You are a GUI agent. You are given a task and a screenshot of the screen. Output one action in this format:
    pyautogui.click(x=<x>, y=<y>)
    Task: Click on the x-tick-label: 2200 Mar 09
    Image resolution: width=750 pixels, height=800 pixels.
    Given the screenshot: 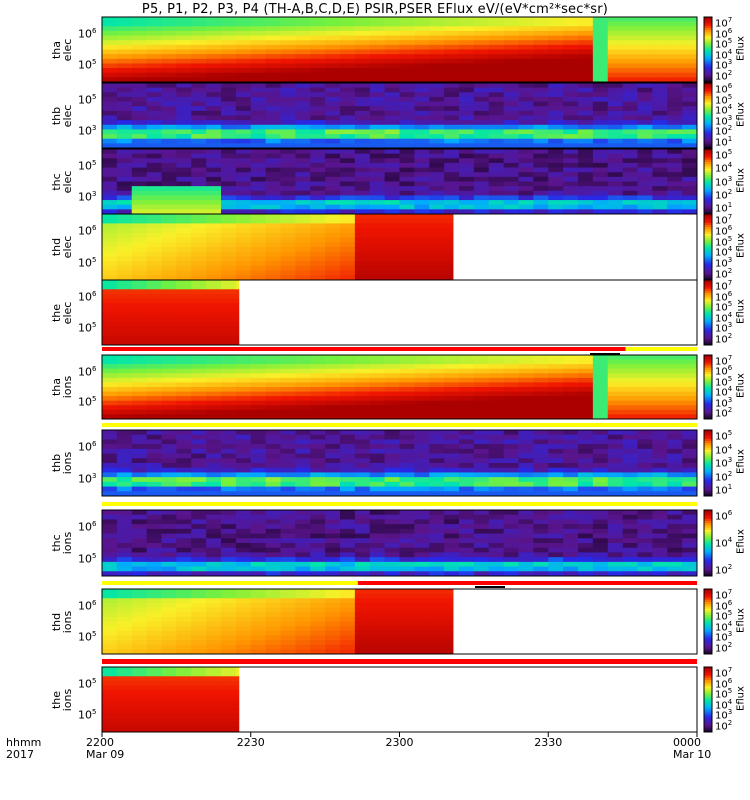 What is the action you would take?
    pyautogui.click(x=105, y=748)
    